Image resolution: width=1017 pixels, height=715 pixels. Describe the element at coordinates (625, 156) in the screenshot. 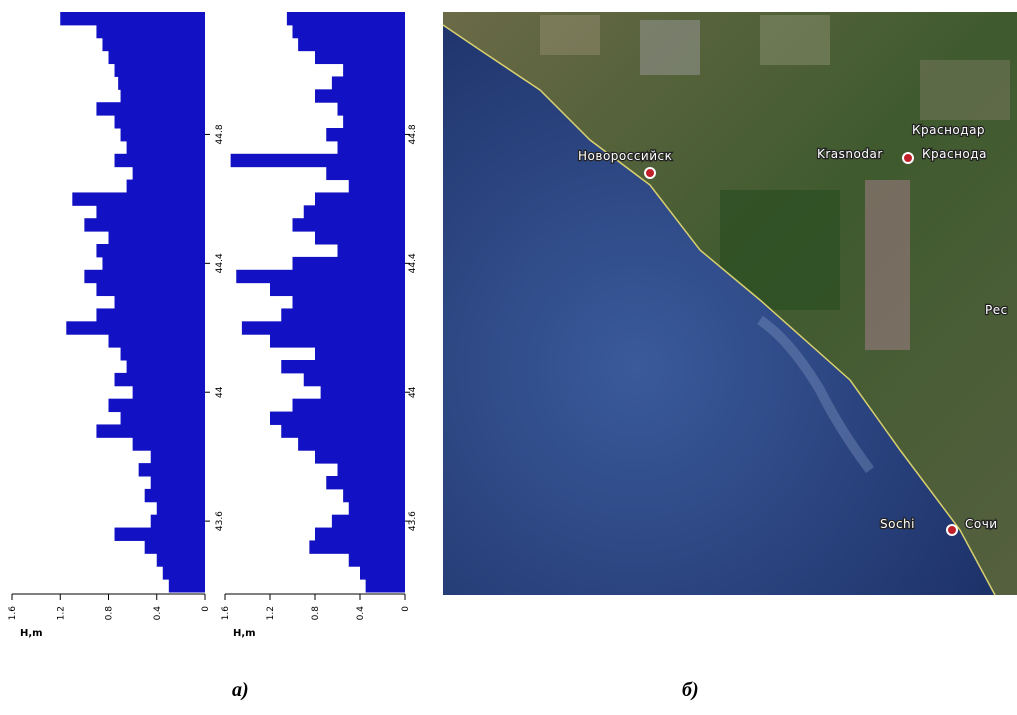

I see `map-label: Новороссийск` at that location.